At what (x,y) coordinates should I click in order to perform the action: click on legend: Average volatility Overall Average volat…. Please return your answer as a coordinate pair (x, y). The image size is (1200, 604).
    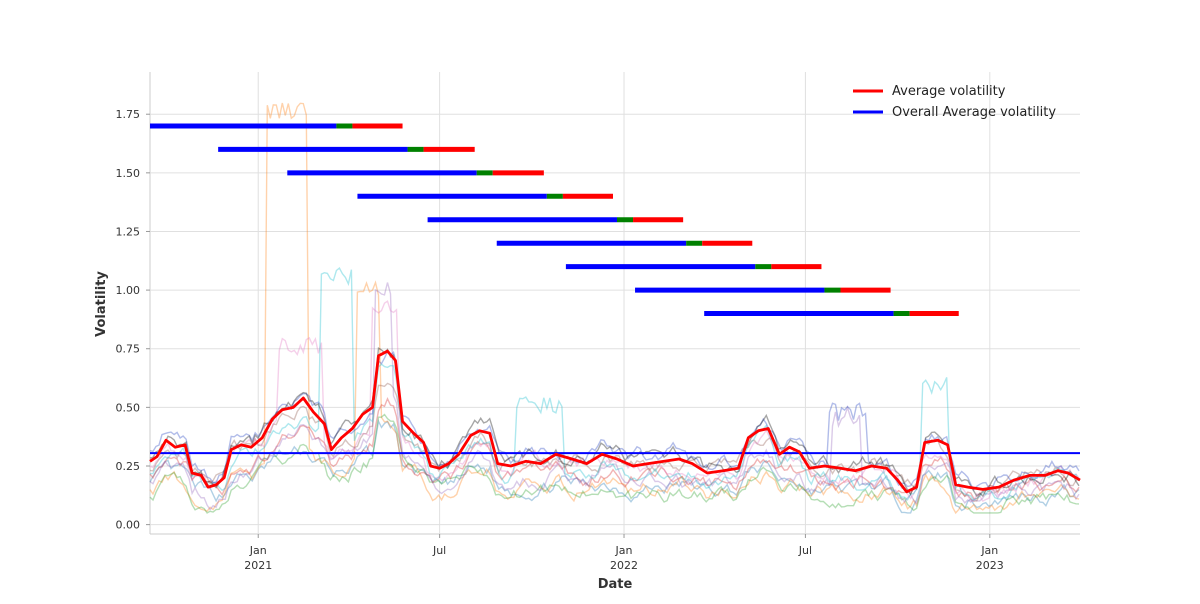
    Looking at the image, I should click on (954, 102).